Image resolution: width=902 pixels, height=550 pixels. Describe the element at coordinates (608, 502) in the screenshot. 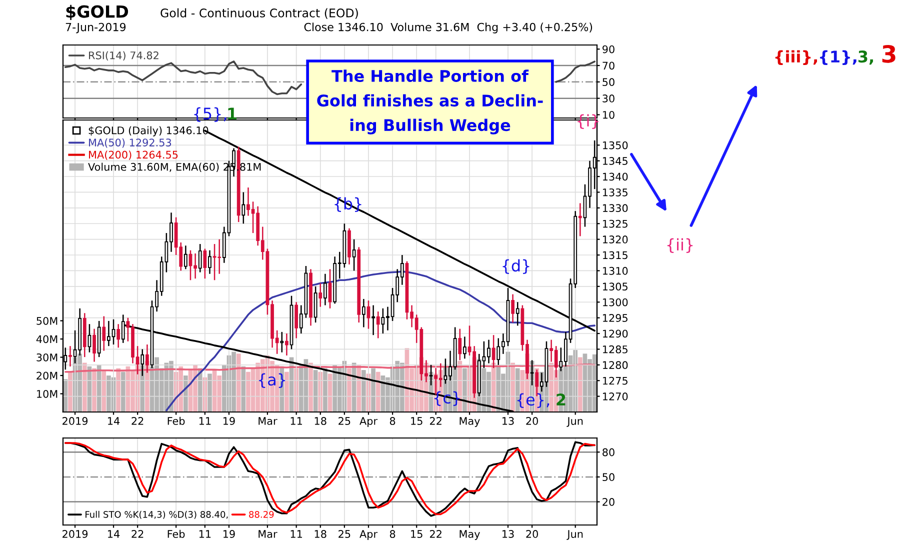

I see `y-tick-label: 20` at that location.